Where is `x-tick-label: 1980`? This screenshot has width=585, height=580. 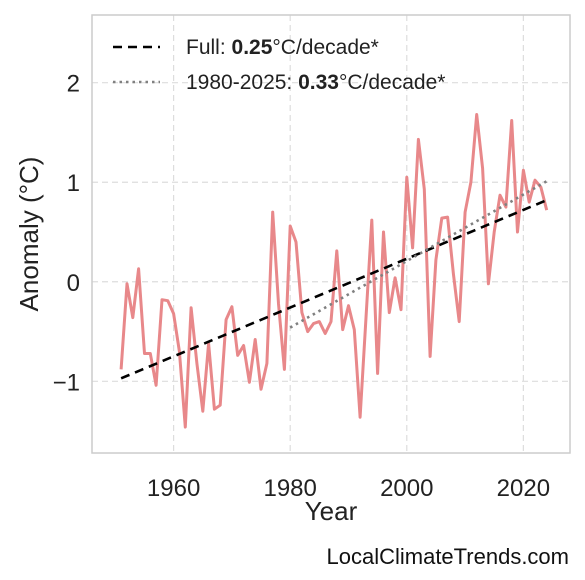 x-tick-label: 1980 is located at coordinates (289, 488).